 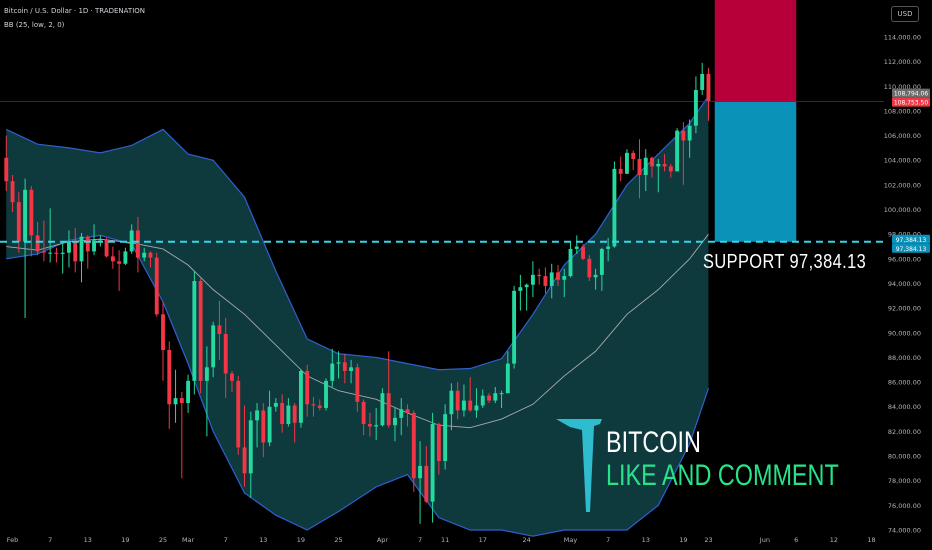 What do you see at coordinates (526, 540) in the screenshot?
I see `x-tick-label: 24` at bounding box center [526, 540].